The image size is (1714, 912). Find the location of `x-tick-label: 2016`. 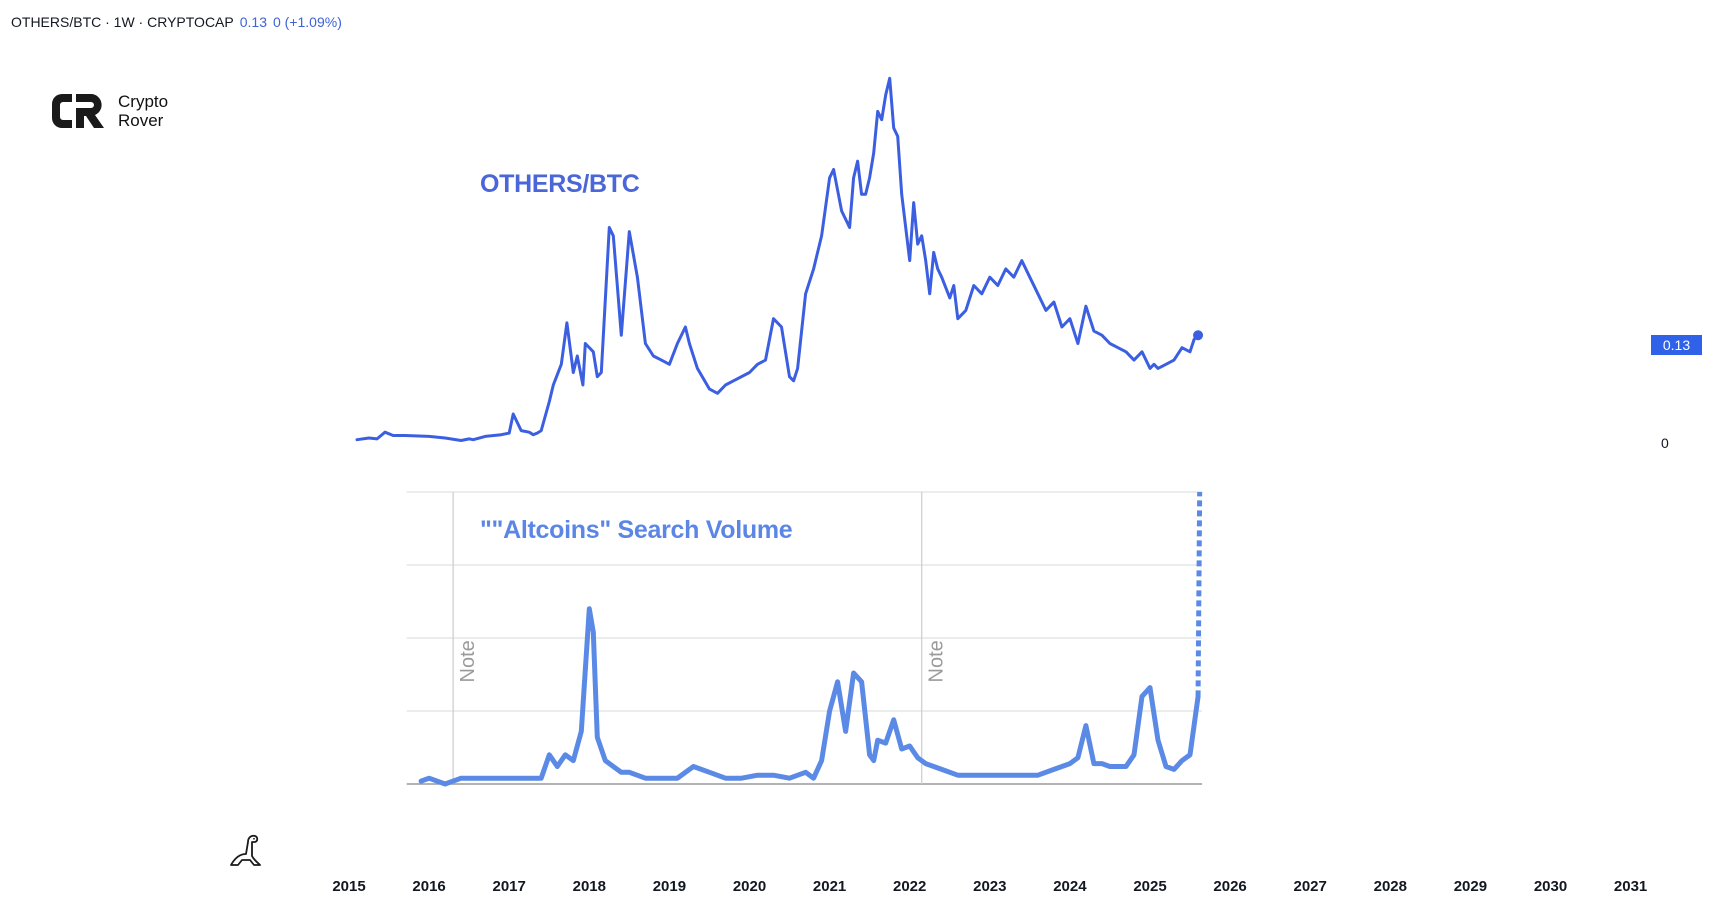

x-tick-label: 2016 is located at coordinates (428, 886).